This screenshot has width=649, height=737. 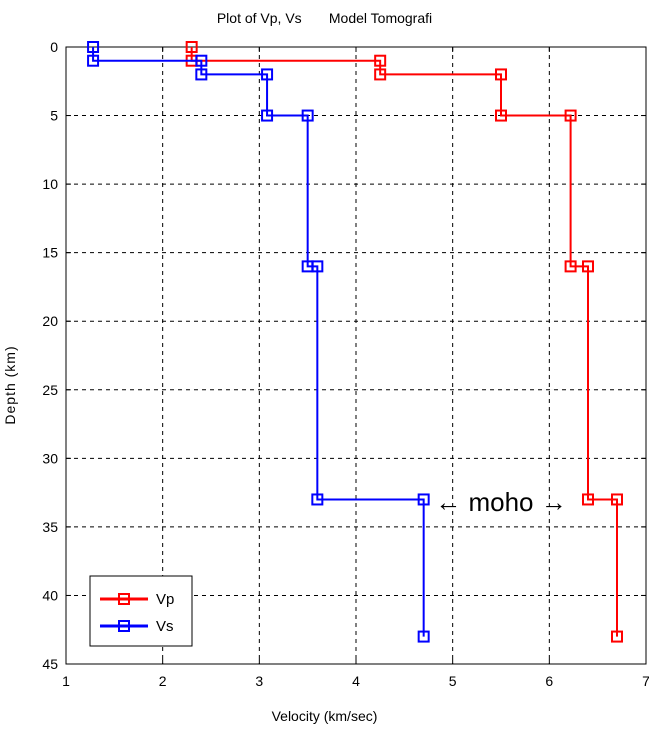 What do you see at coordinates (10, 385) in the screenshot?
I see `y-axis-label: Depth (km)` at bounding box center [10, 385].